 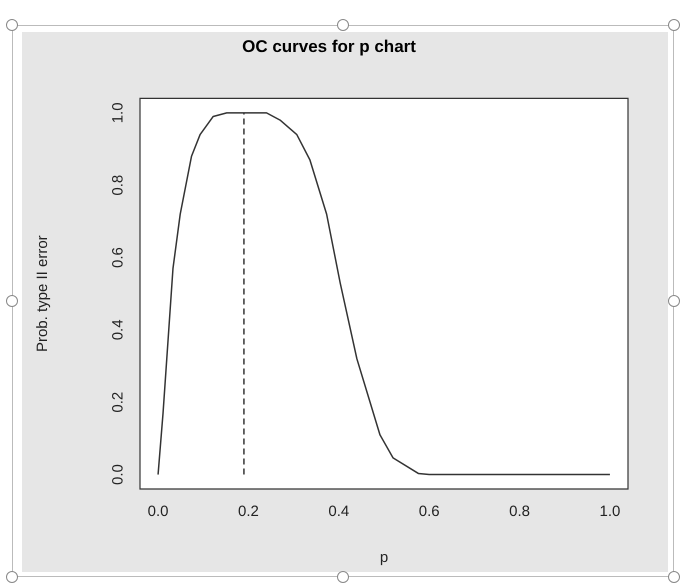 What do you see at coordinates (384, 557) in the screenshot?
I see `x-axis-title: p` at bounding box center [384, 557].